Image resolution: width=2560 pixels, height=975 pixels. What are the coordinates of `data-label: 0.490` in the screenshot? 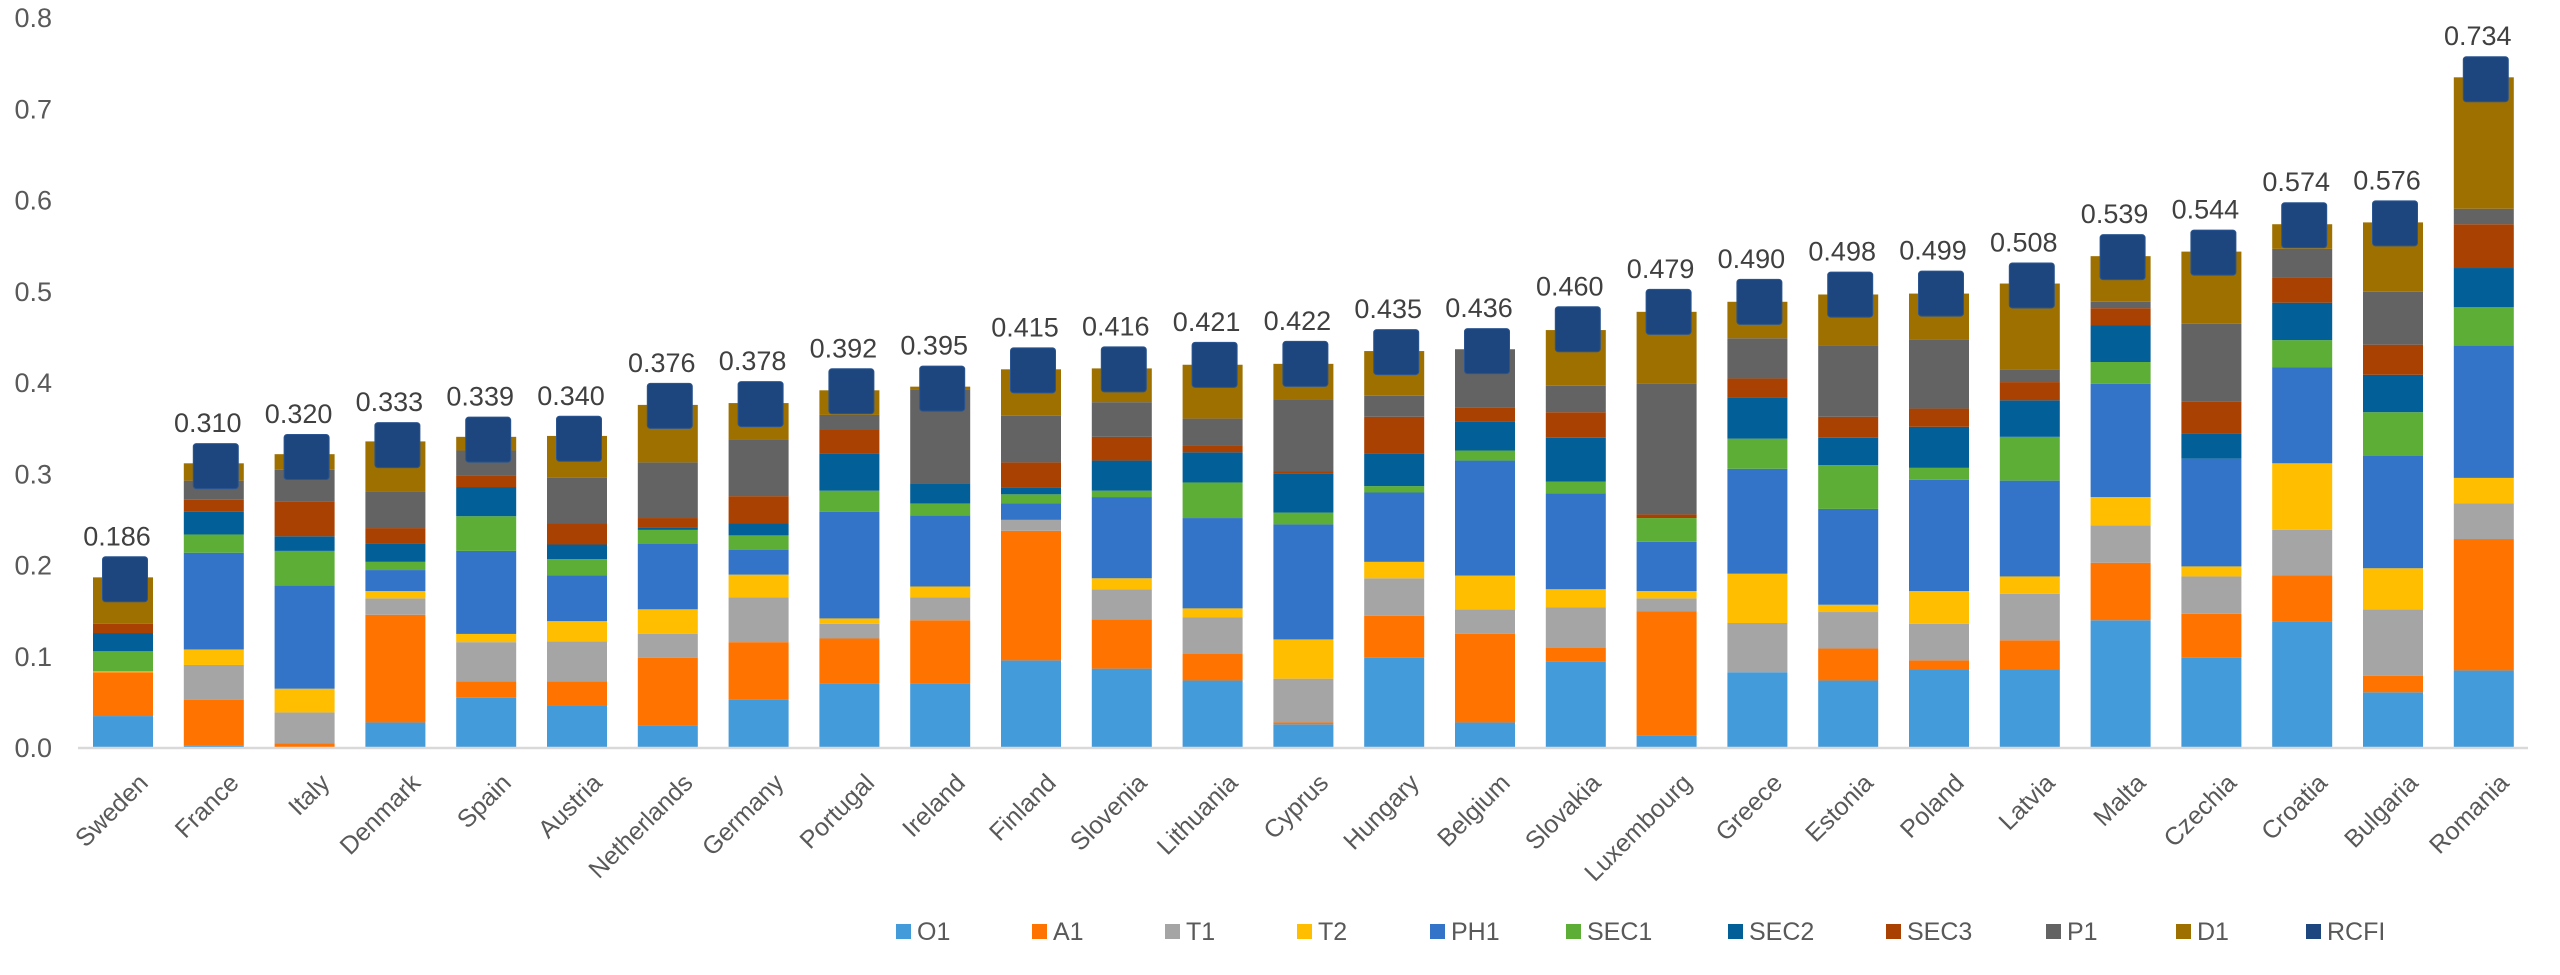 It's located at (1752, 259).